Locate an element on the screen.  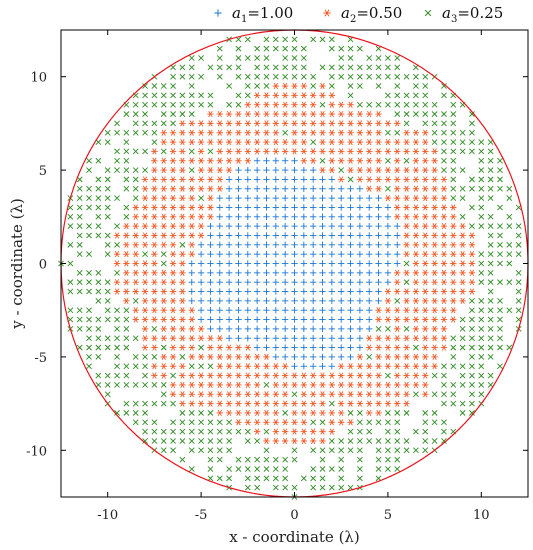
x-tick-label: 10 is located at coordinates (481, 515).